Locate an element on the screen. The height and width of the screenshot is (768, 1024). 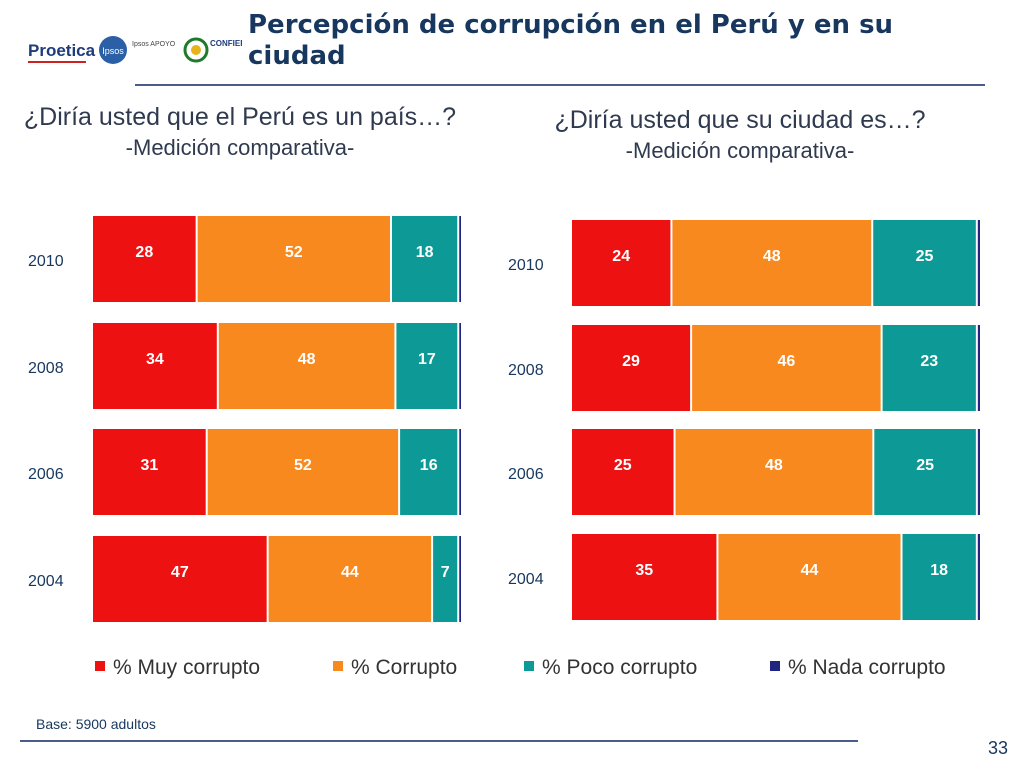
right-question: ¿Diría usted que su ciudad es…? is located at coordinates (740, 120).